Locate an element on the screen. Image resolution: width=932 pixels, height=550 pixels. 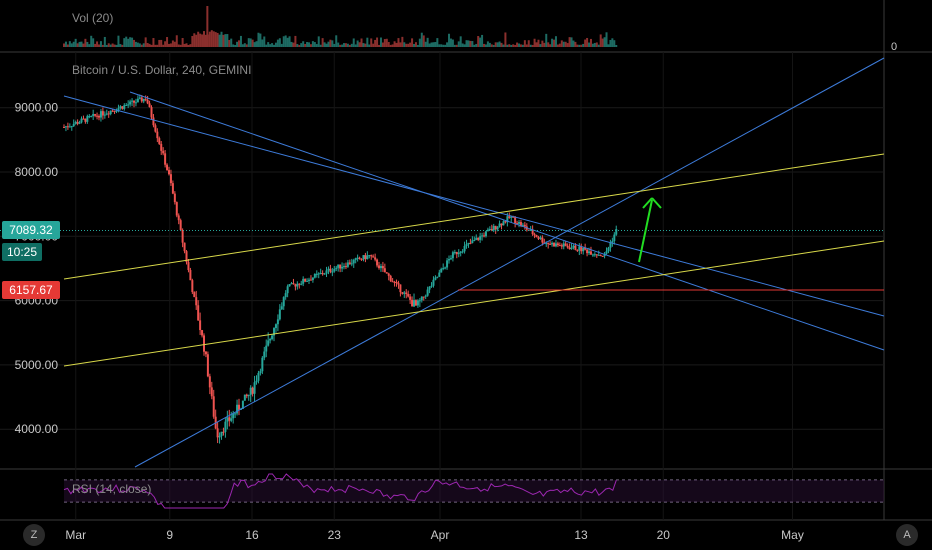
rsi-label: RSI (14, close) is located at coordinates (111, 489).